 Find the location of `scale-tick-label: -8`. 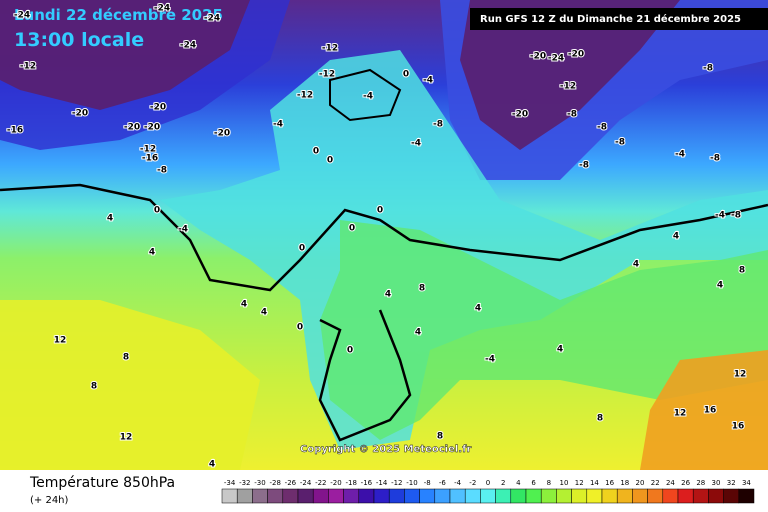

scale-tick-label: -8 is located at coordinates (427, 483).